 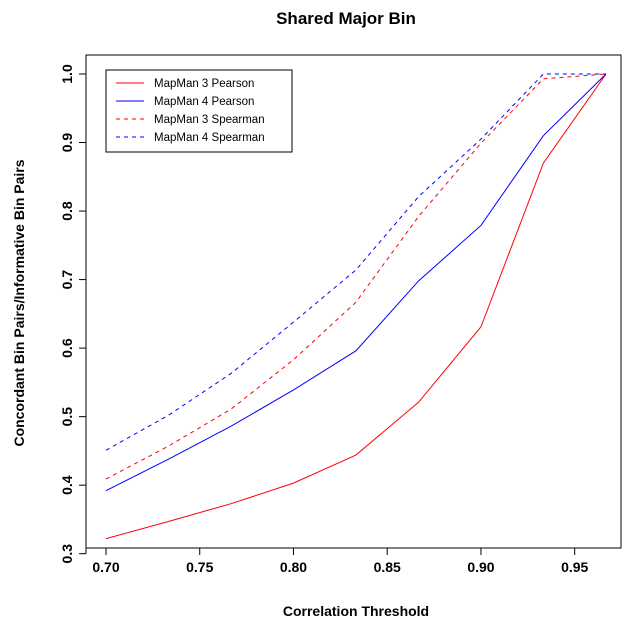 I want to click on x-axis: 0.70 0.75 0.80 0.85 0.90 0.95, so click(x=340, y=561).